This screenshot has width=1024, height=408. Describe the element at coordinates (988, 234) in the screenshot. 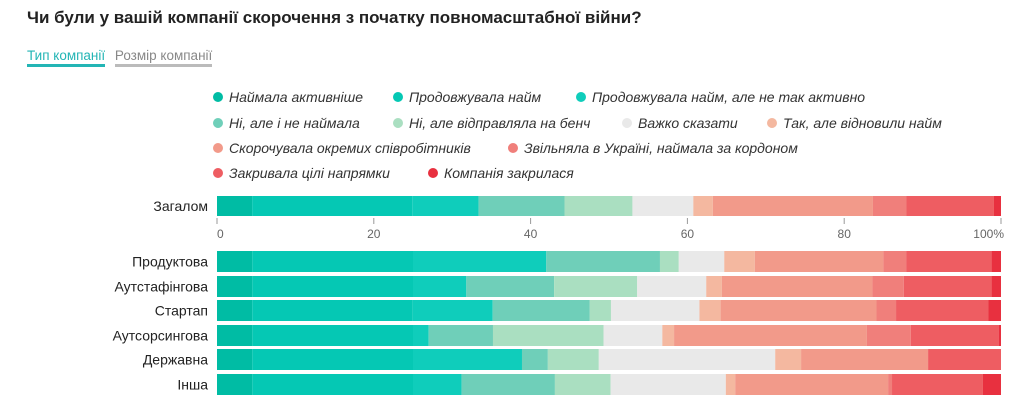

I see `tick-label: 100%` at that location.